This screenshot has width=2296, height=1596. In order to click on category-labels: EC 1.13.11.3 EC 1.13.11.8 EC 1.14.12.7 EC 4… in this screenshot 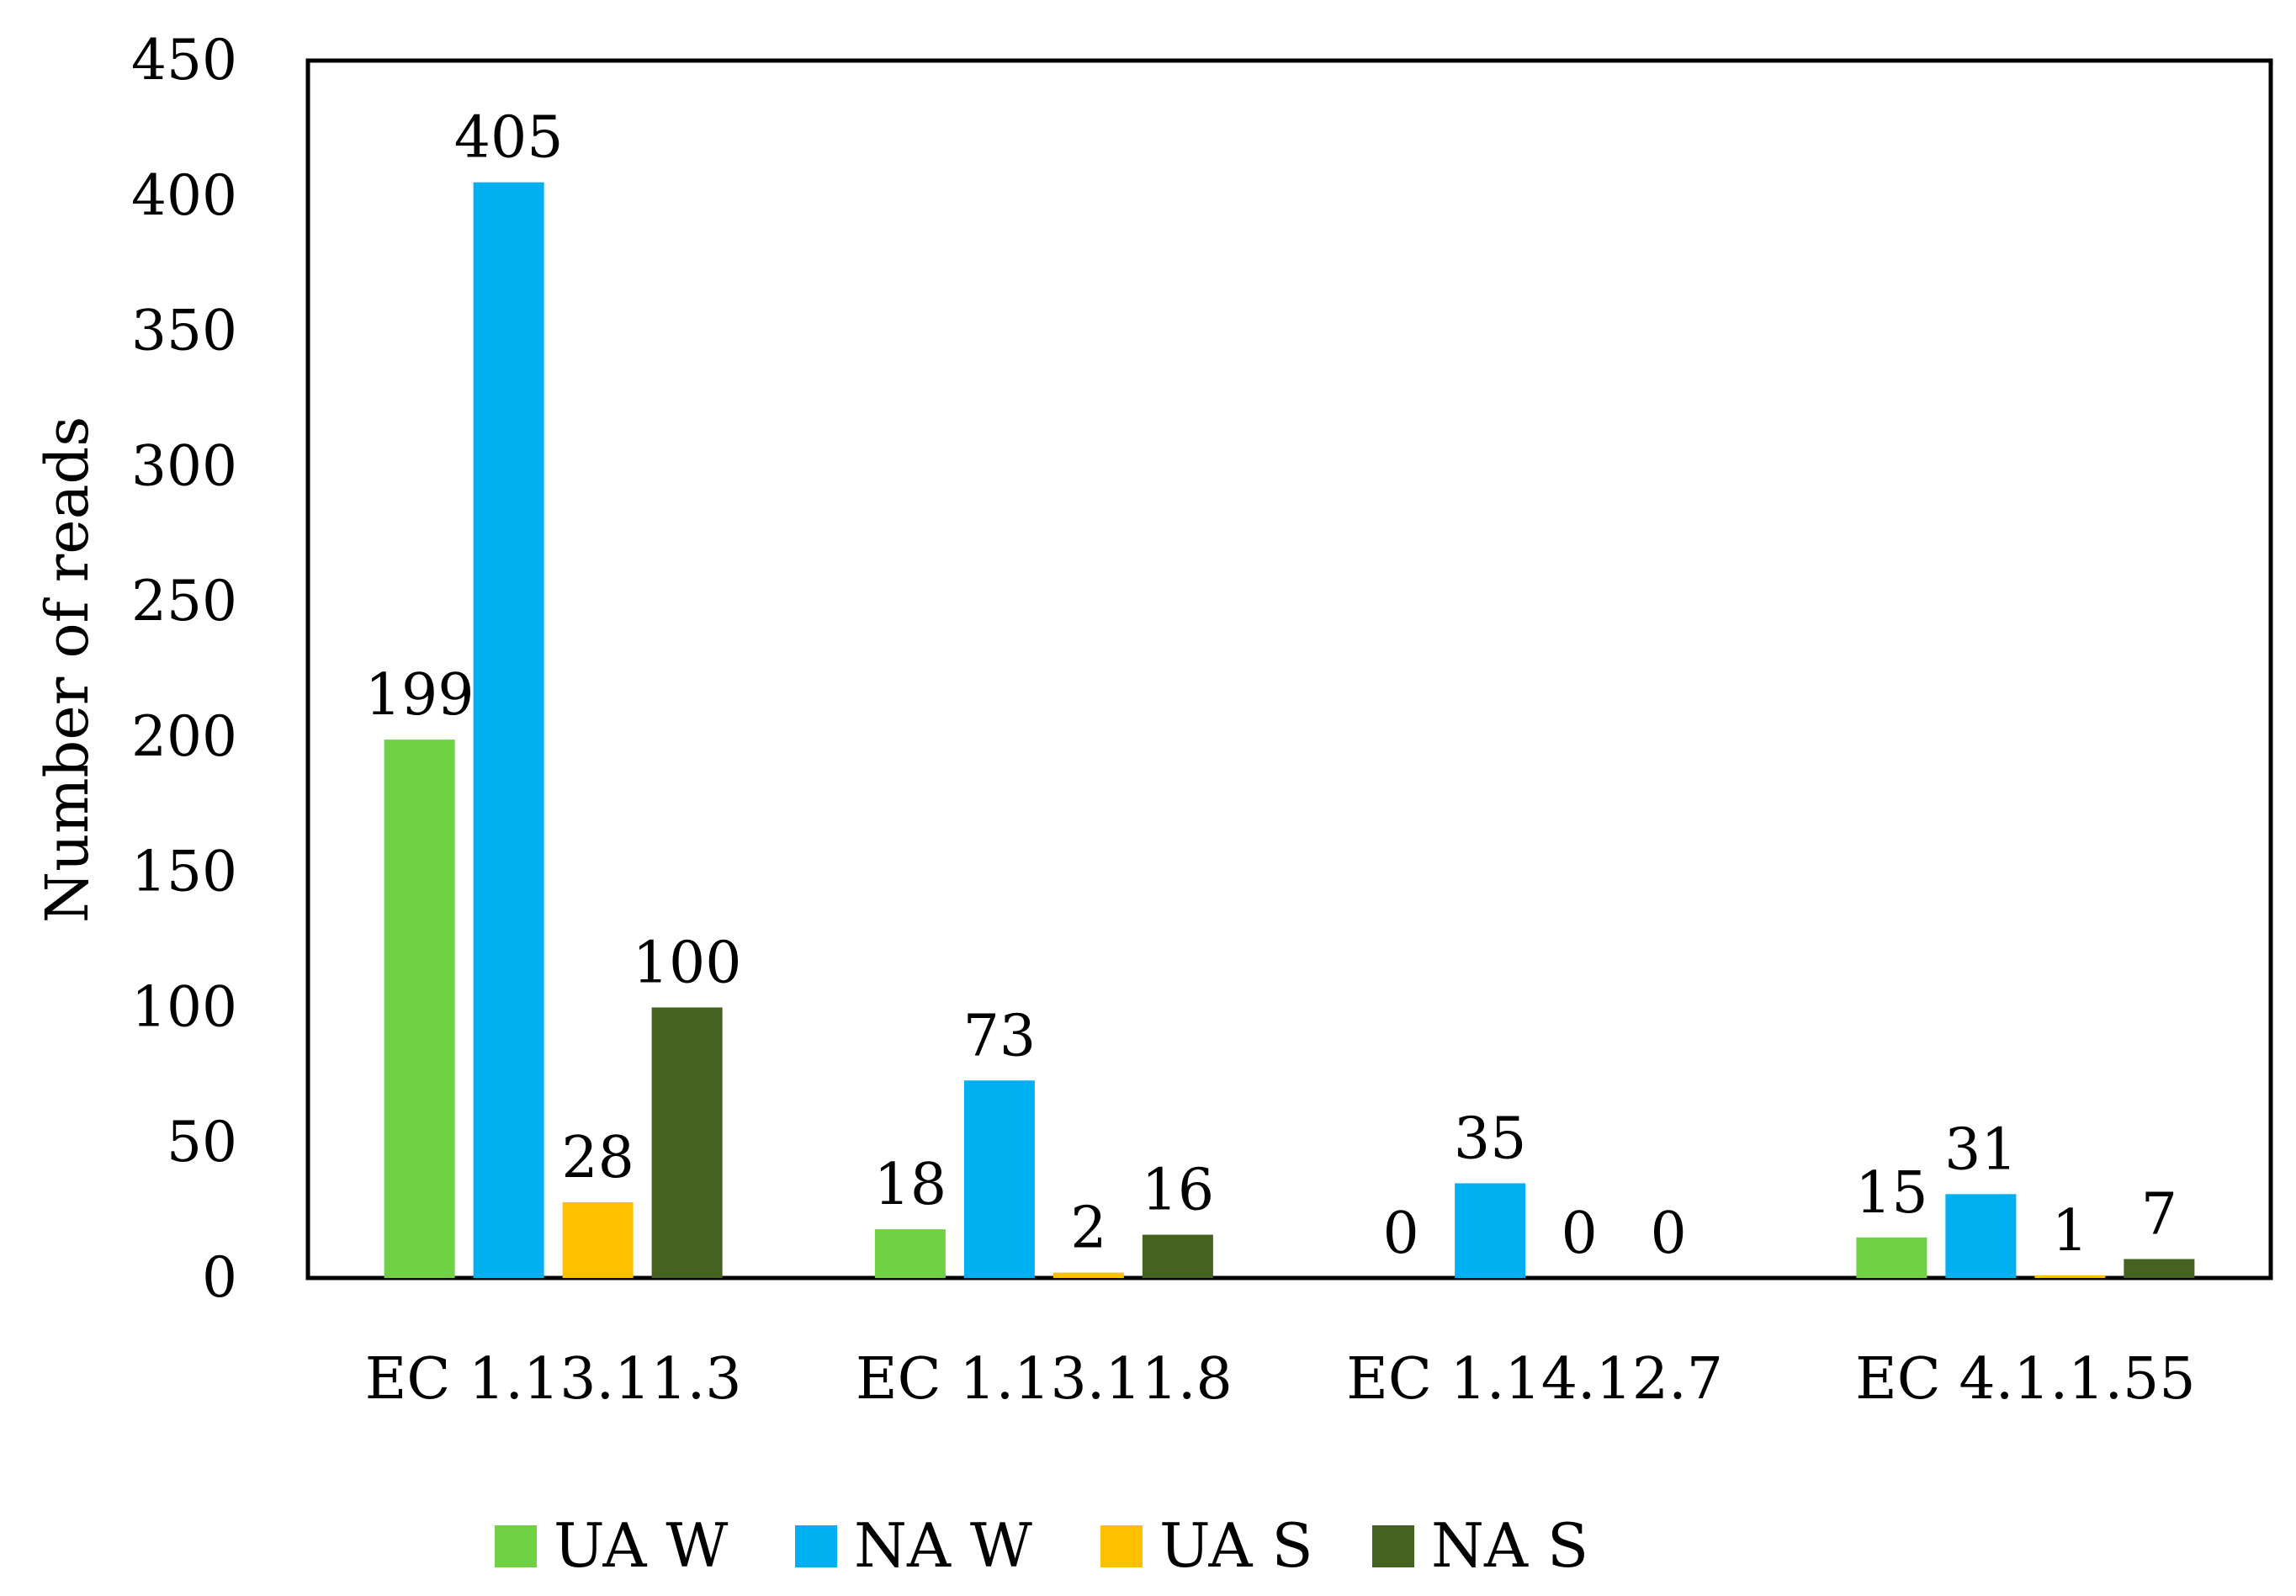, I will do `click(1280, 1379)`.